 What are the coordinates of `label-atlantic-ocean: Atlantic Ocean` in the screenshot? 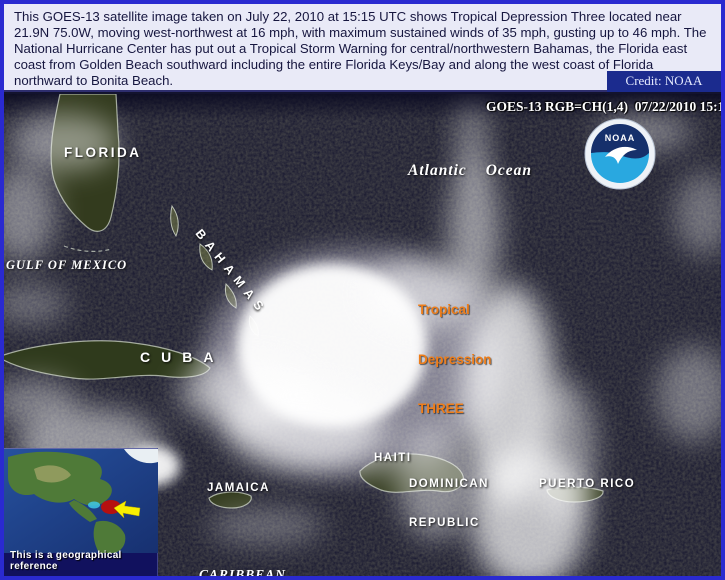 It's located at (470, 170).